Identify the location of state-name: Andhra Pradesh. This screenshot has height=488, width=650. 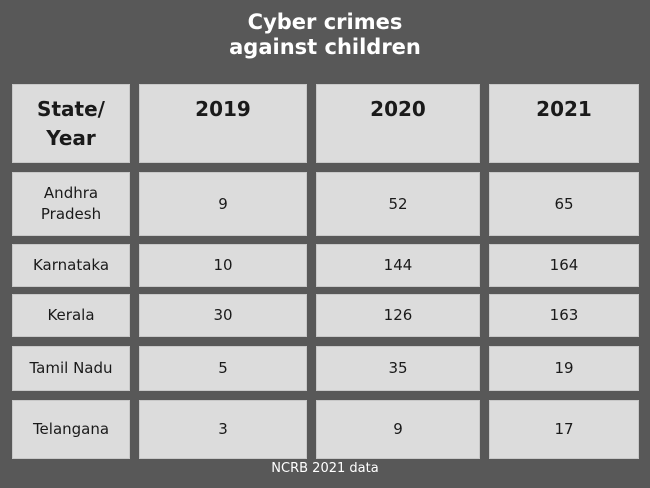
(71, 203).